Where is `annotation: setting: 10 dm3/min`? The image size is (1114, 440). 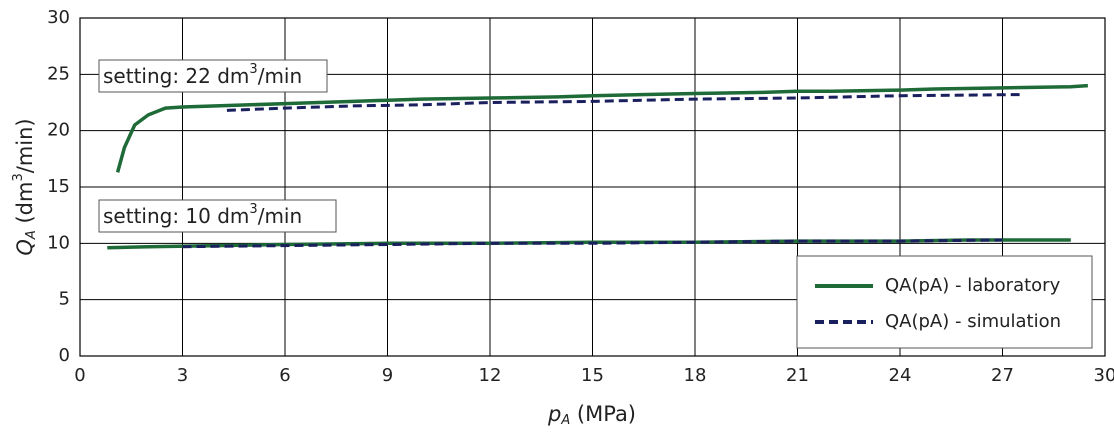
annotation: setting: 10 dm3/min is located at coordinates (202, 215).